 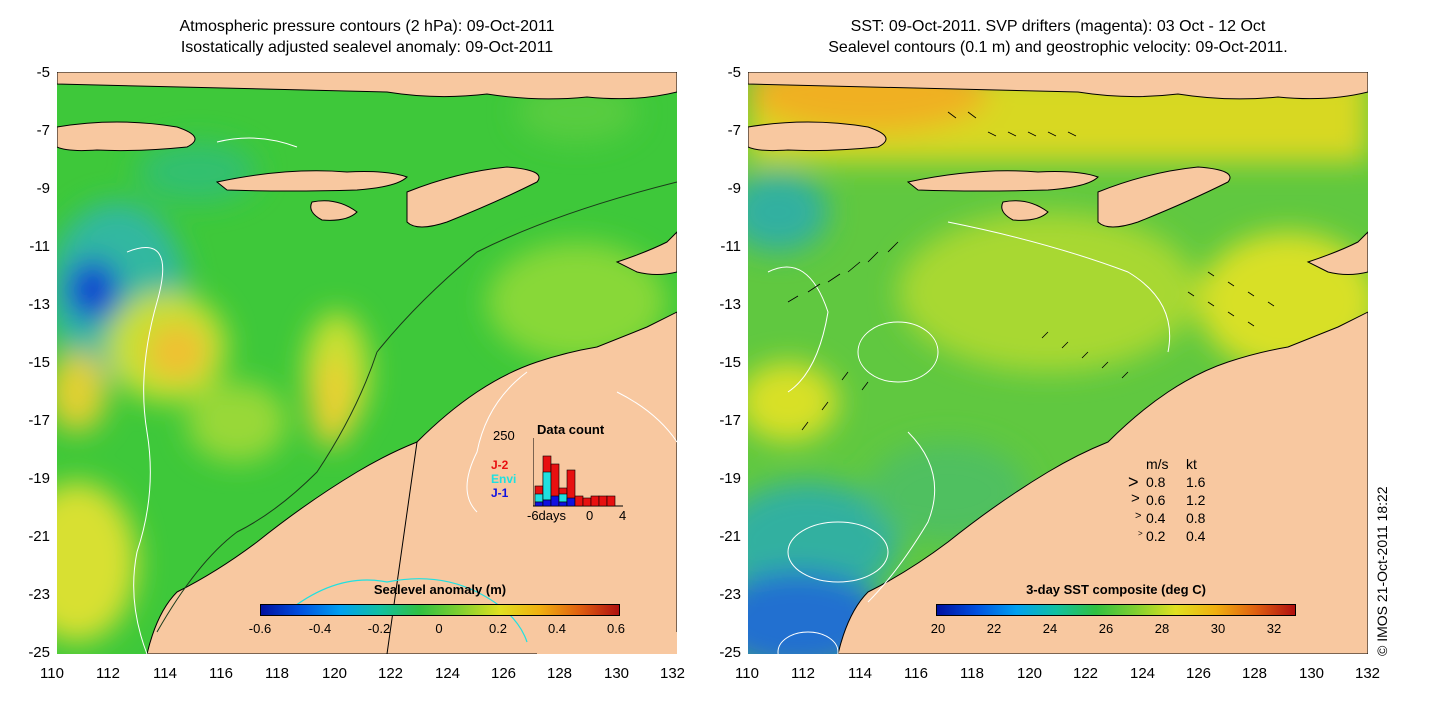 What do you see at coordinates (448, 673) in the screenshot?
I see `left-x-label: 124` at bounding box center [448, 673].